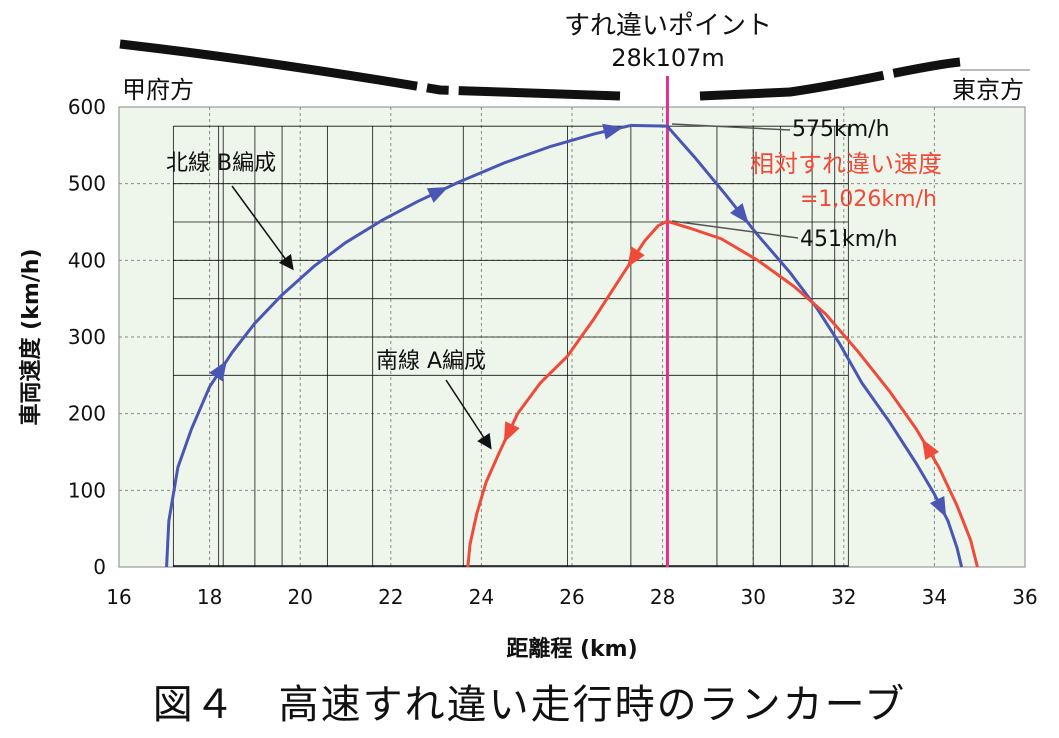 Image resolution: width=1059 pixels, height=738 pixels. What do you see at coordinates (662, 597) in the screenshot?
I see `x-tick-label: 28` at bounding box center [662, 597].